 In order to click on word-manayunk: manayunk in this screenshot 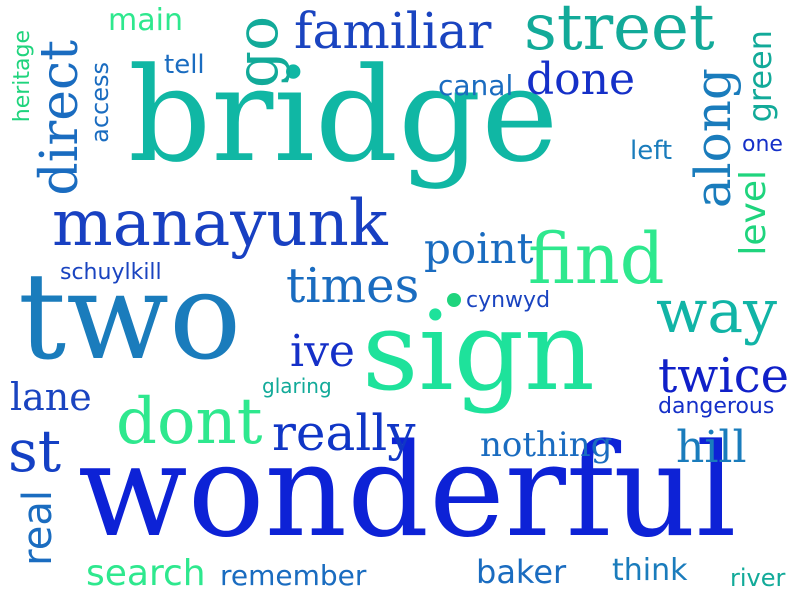, I will do `click(220, 224)`.